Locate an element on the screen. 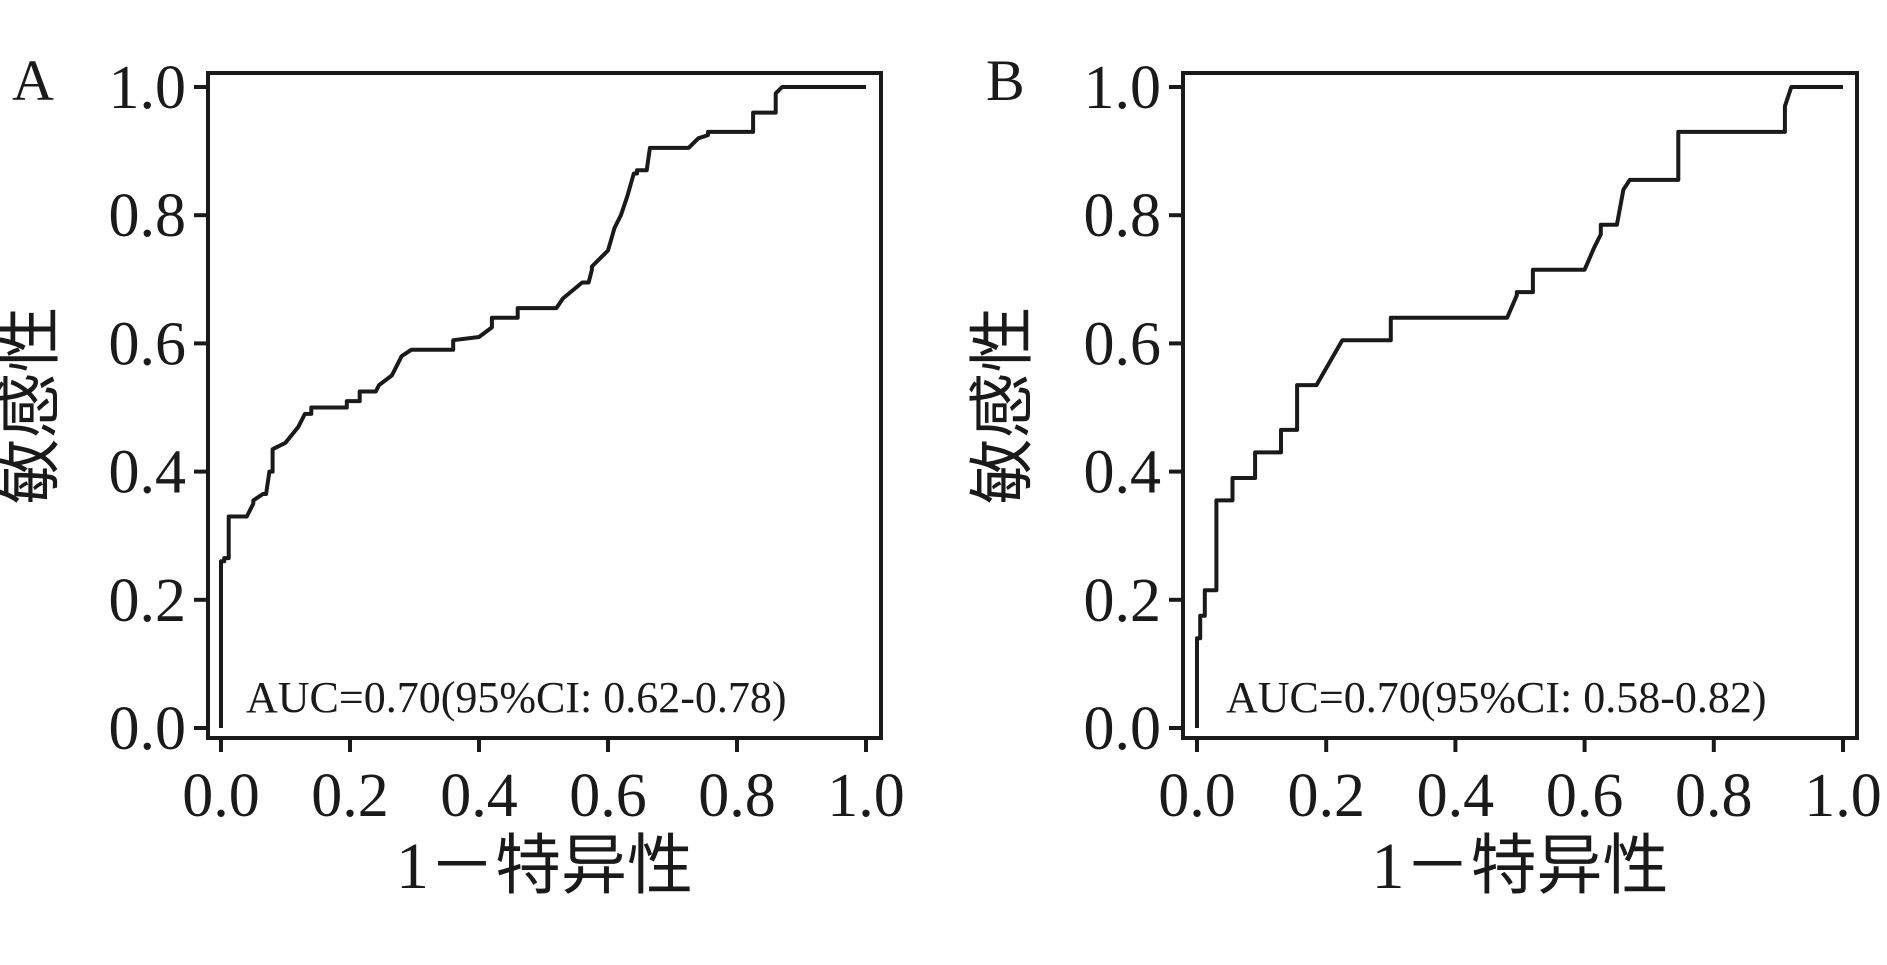 This screenshot has width=1887, height=965. panel-label: B is located at coordinates (1005, 80).